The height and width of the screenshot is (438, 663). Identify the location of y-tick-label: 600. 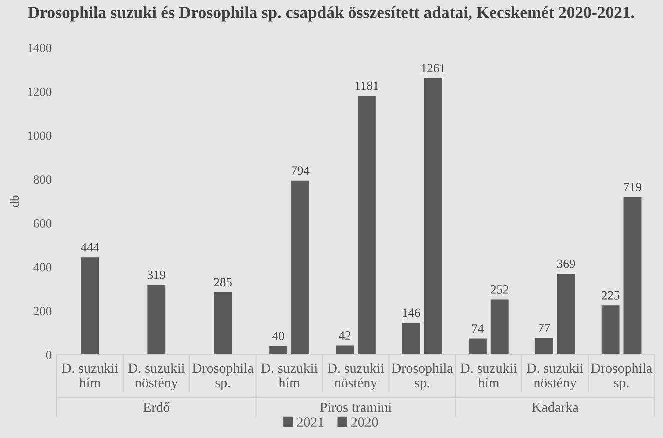
(43, 223).